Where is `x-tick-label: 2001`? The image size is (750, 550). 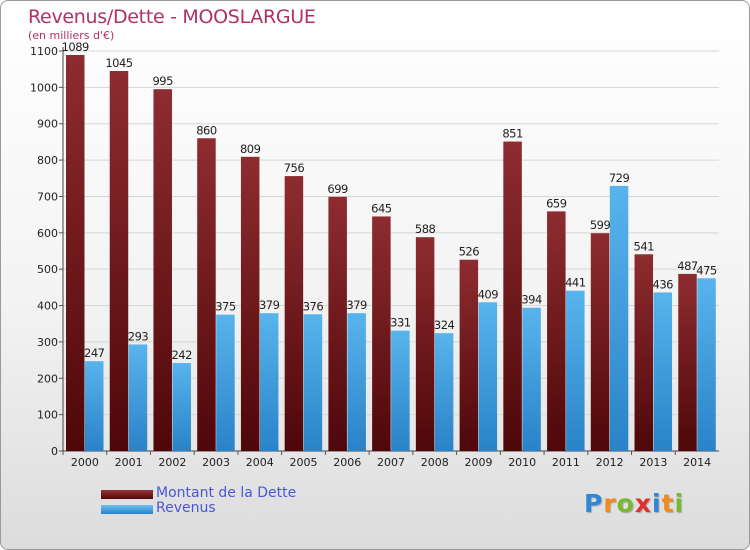
x-tick-label: 2001 is located at coordinates (129, 462).